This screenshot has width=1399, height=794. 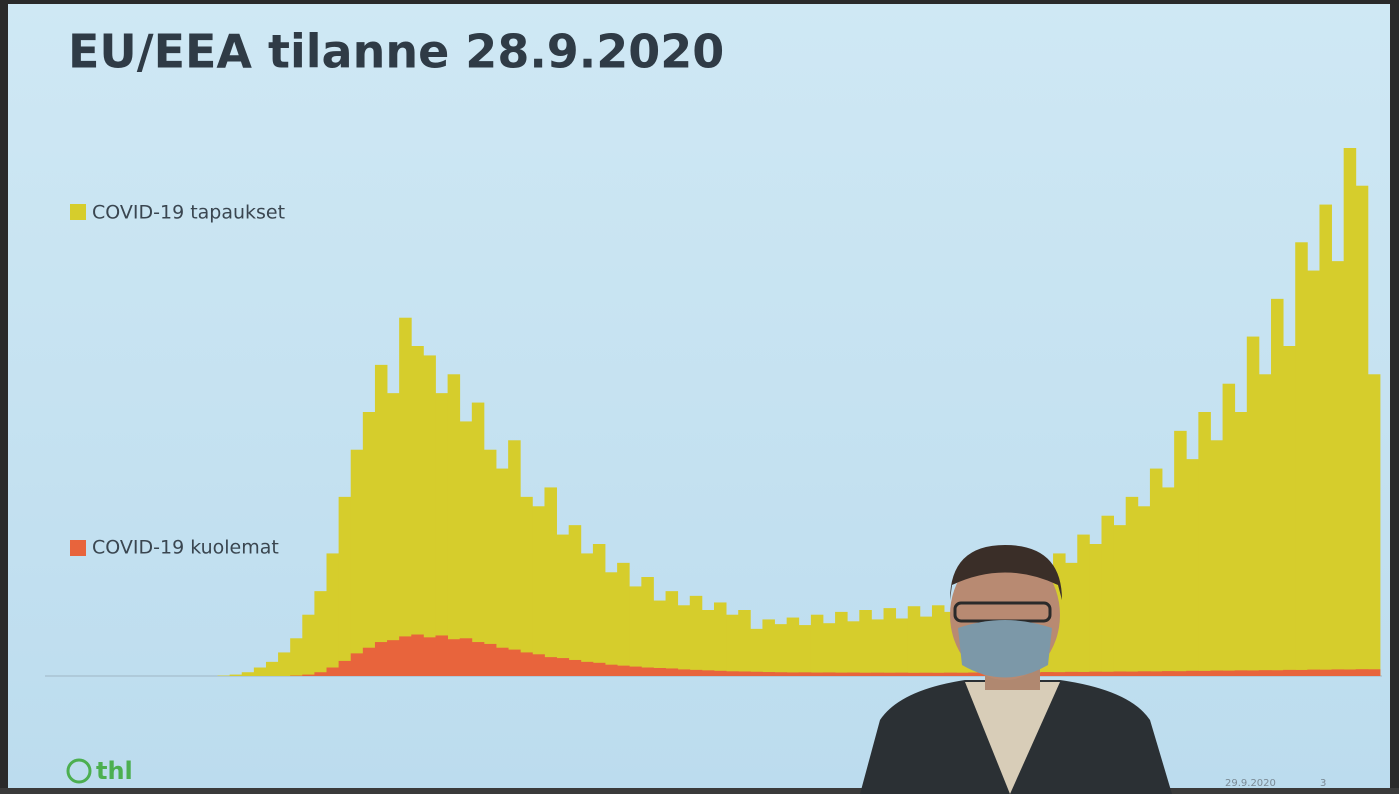 I want to click on logo-icon, so click(x=79, y=771).